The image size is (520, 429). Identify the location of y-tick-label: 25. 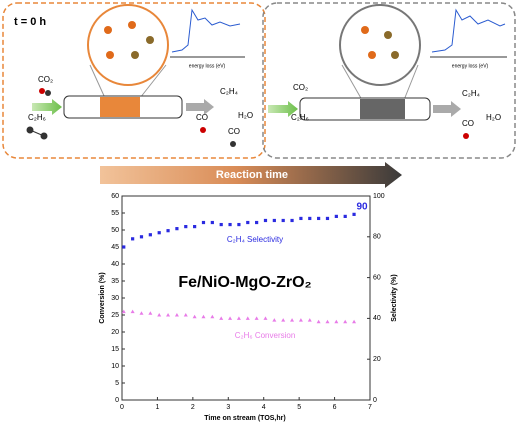
(115, 315).